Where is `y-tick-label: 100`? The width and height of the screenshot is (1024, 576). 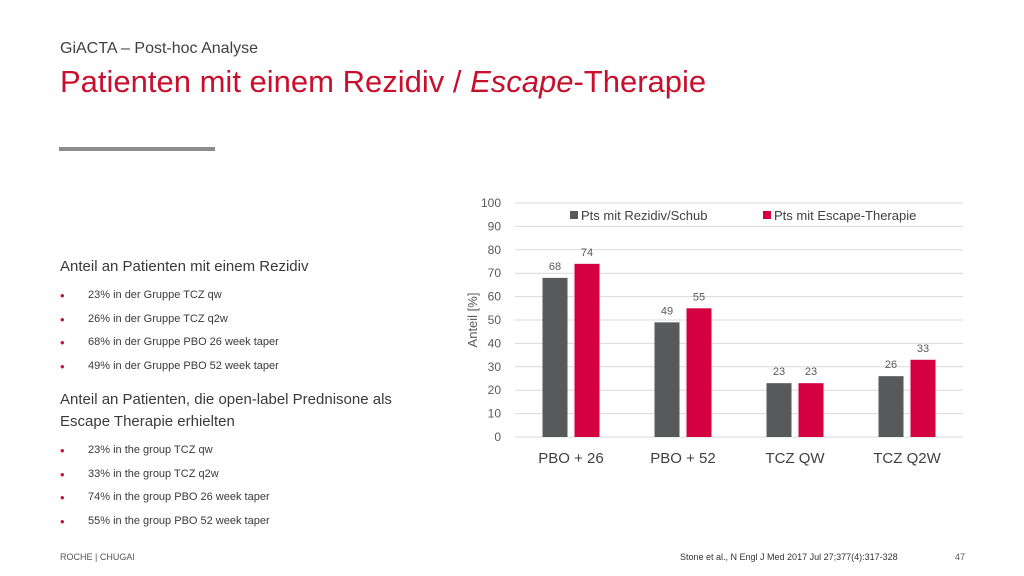 y-tick-label: 100 is located at coordinates (491, 203).